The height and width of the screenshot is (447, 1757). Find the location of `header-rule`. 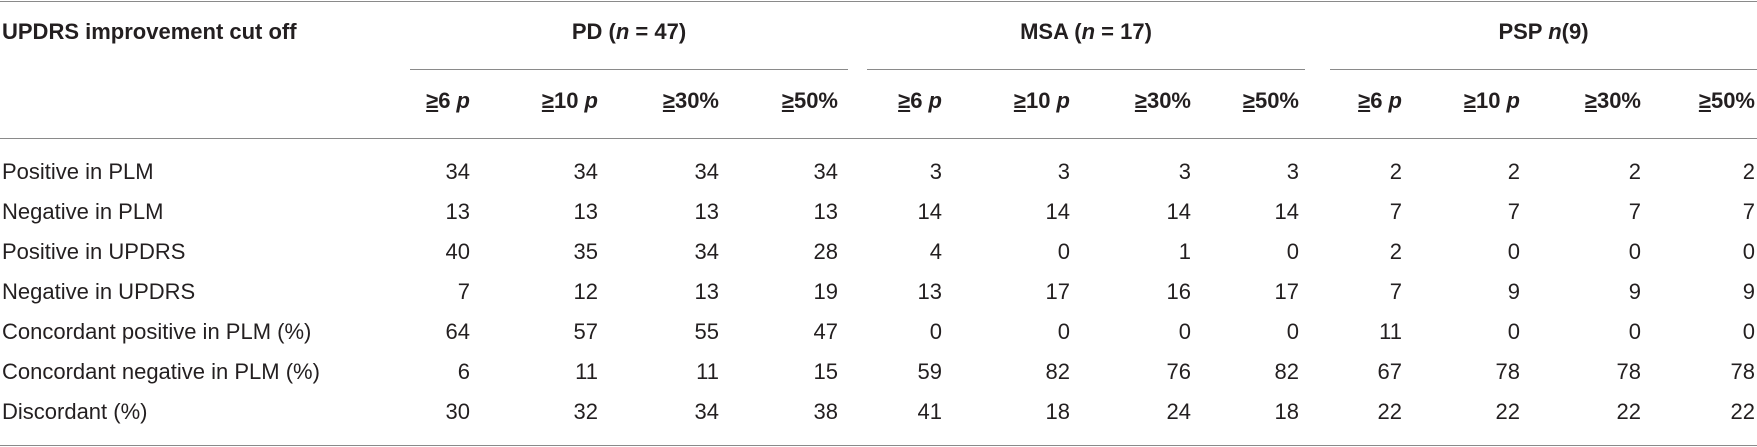

header-rule is located at coordinates (878, 138).